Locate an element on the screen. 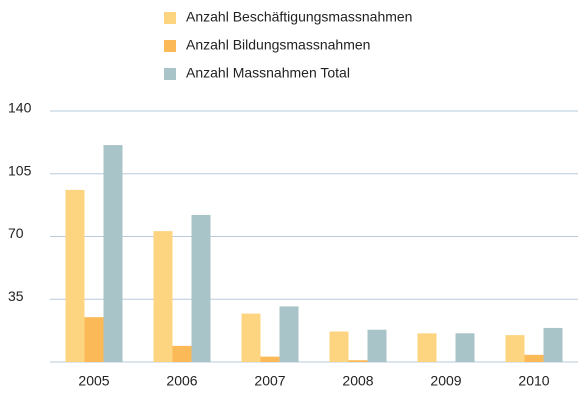  x-tick-label: 2008 is located at coordinates (357, 381).